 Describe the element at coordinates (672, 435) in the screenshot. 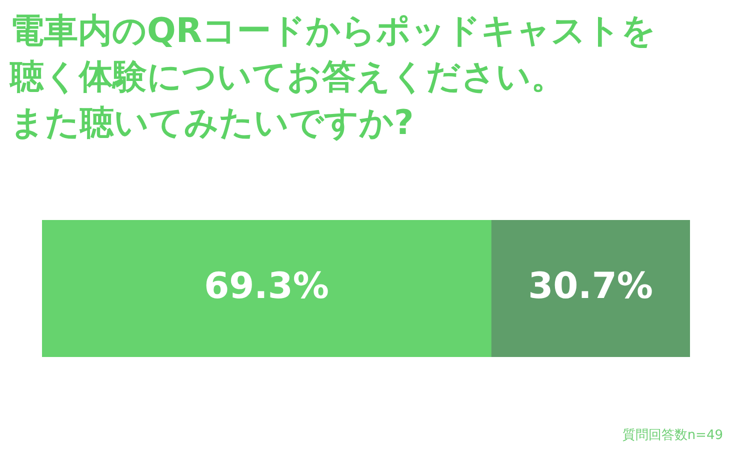

I see `text: 質問回答数n=49` at that location.